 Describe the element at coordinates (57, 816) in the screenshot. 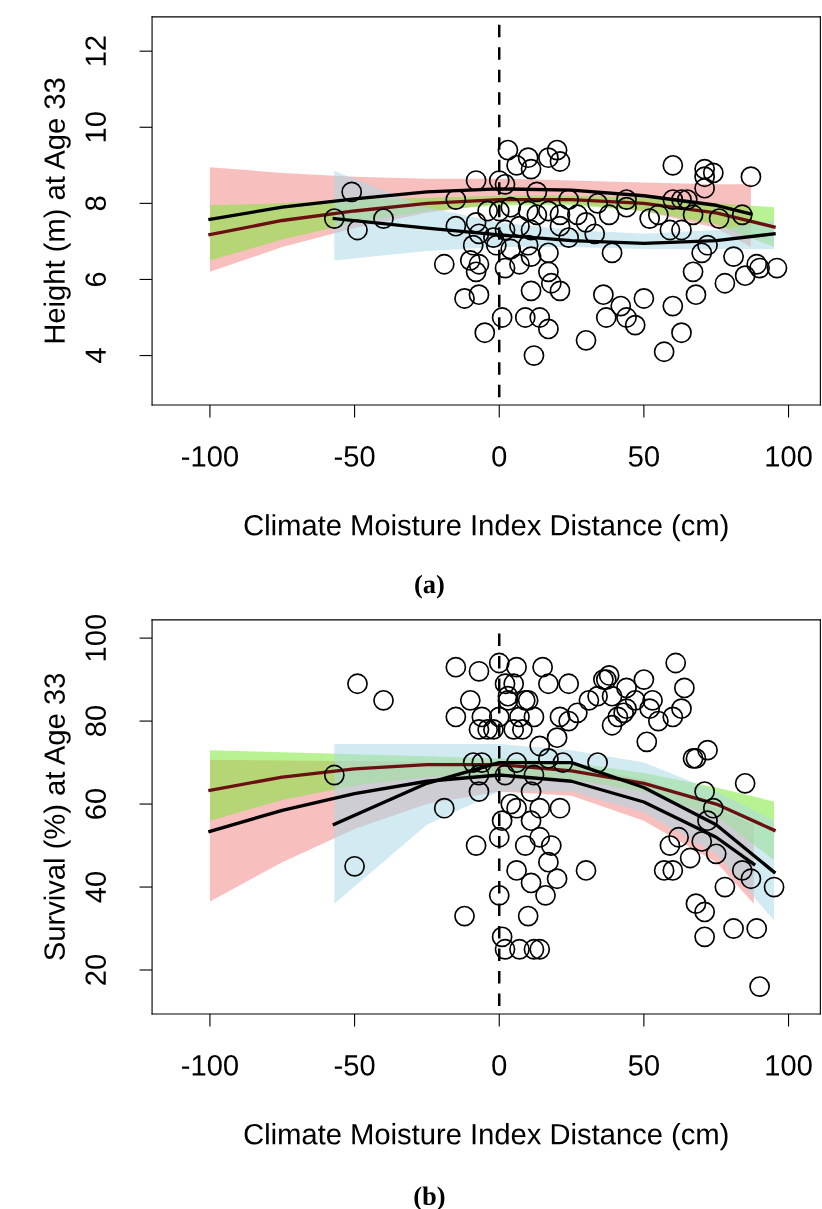

I see `y-axis-title: Survival (%) at Age 33` at that location.